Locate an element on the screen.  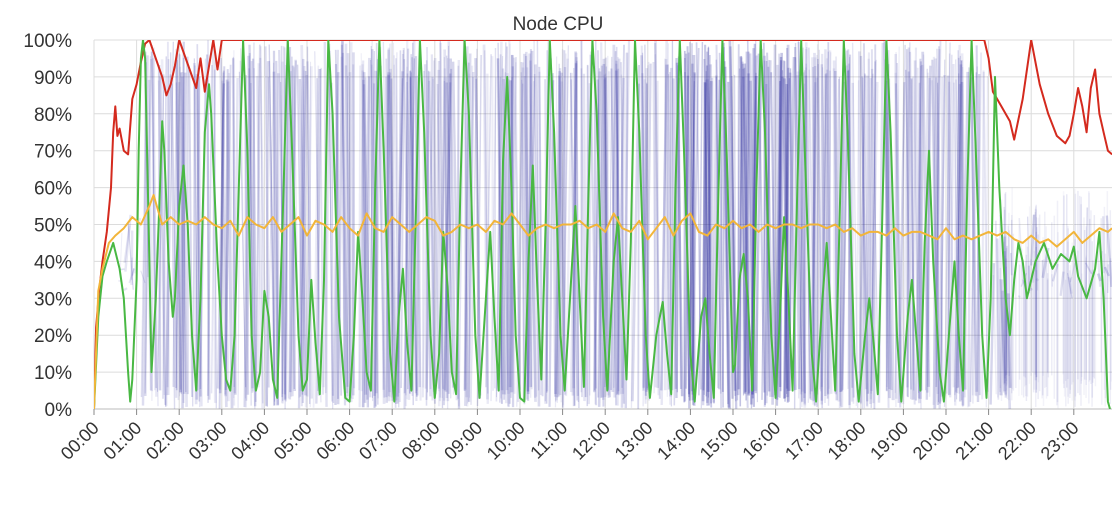
x-tick-label: 04:00 is located at coordinates (250, 441).